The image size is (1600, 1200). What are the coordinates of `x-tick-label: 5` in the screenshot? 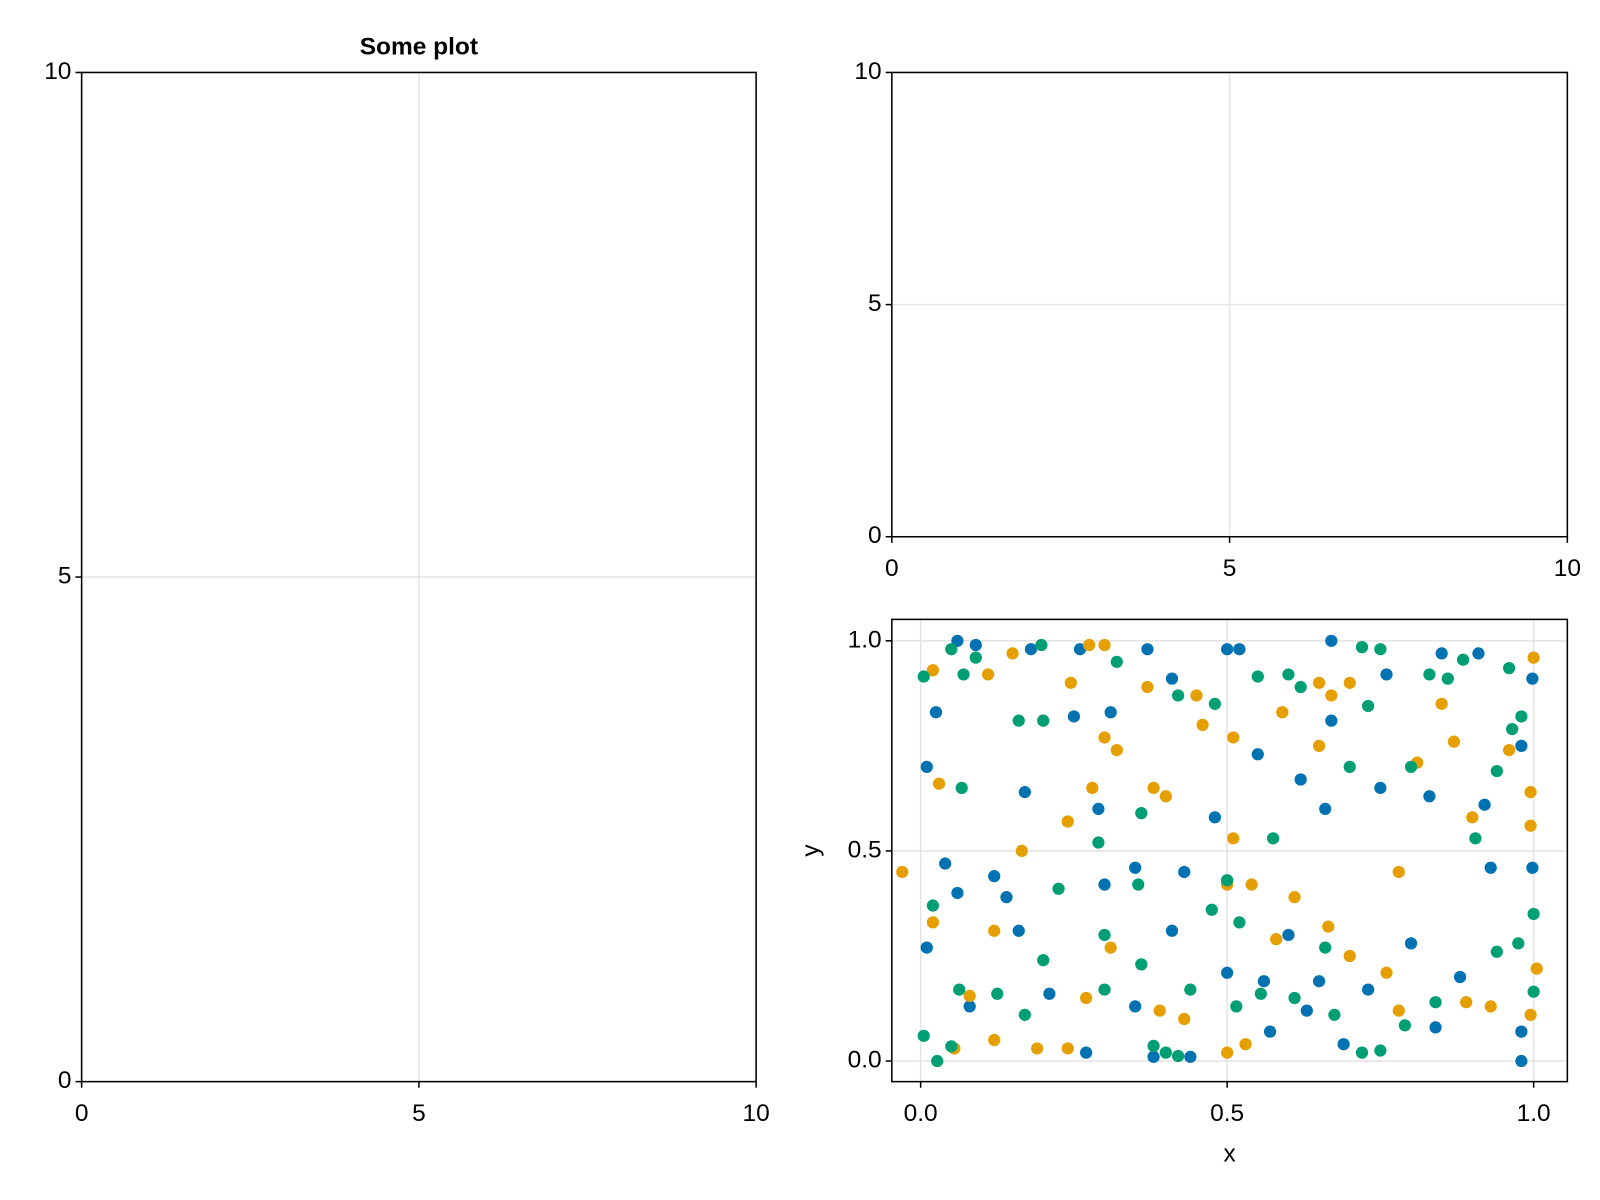 It's located at (419, 1113).